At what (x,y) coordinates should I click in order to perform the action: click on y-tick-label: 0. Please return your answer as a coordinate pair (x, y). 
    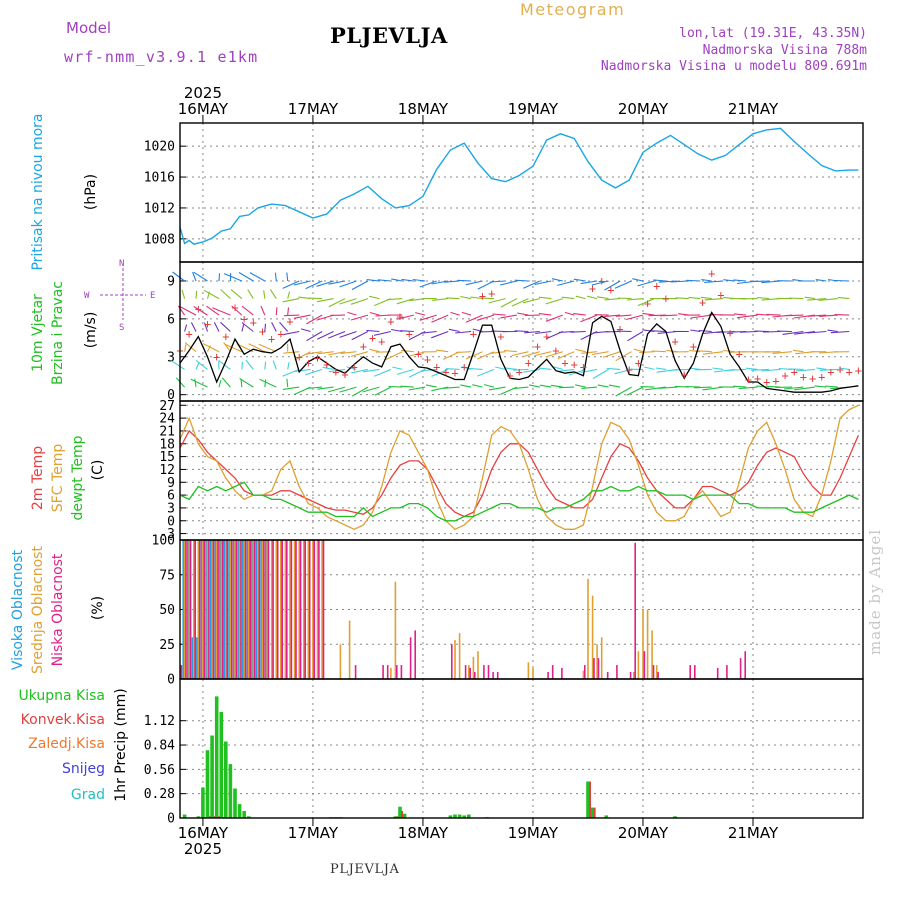
    Looking at the image, I should click on (171, 521).